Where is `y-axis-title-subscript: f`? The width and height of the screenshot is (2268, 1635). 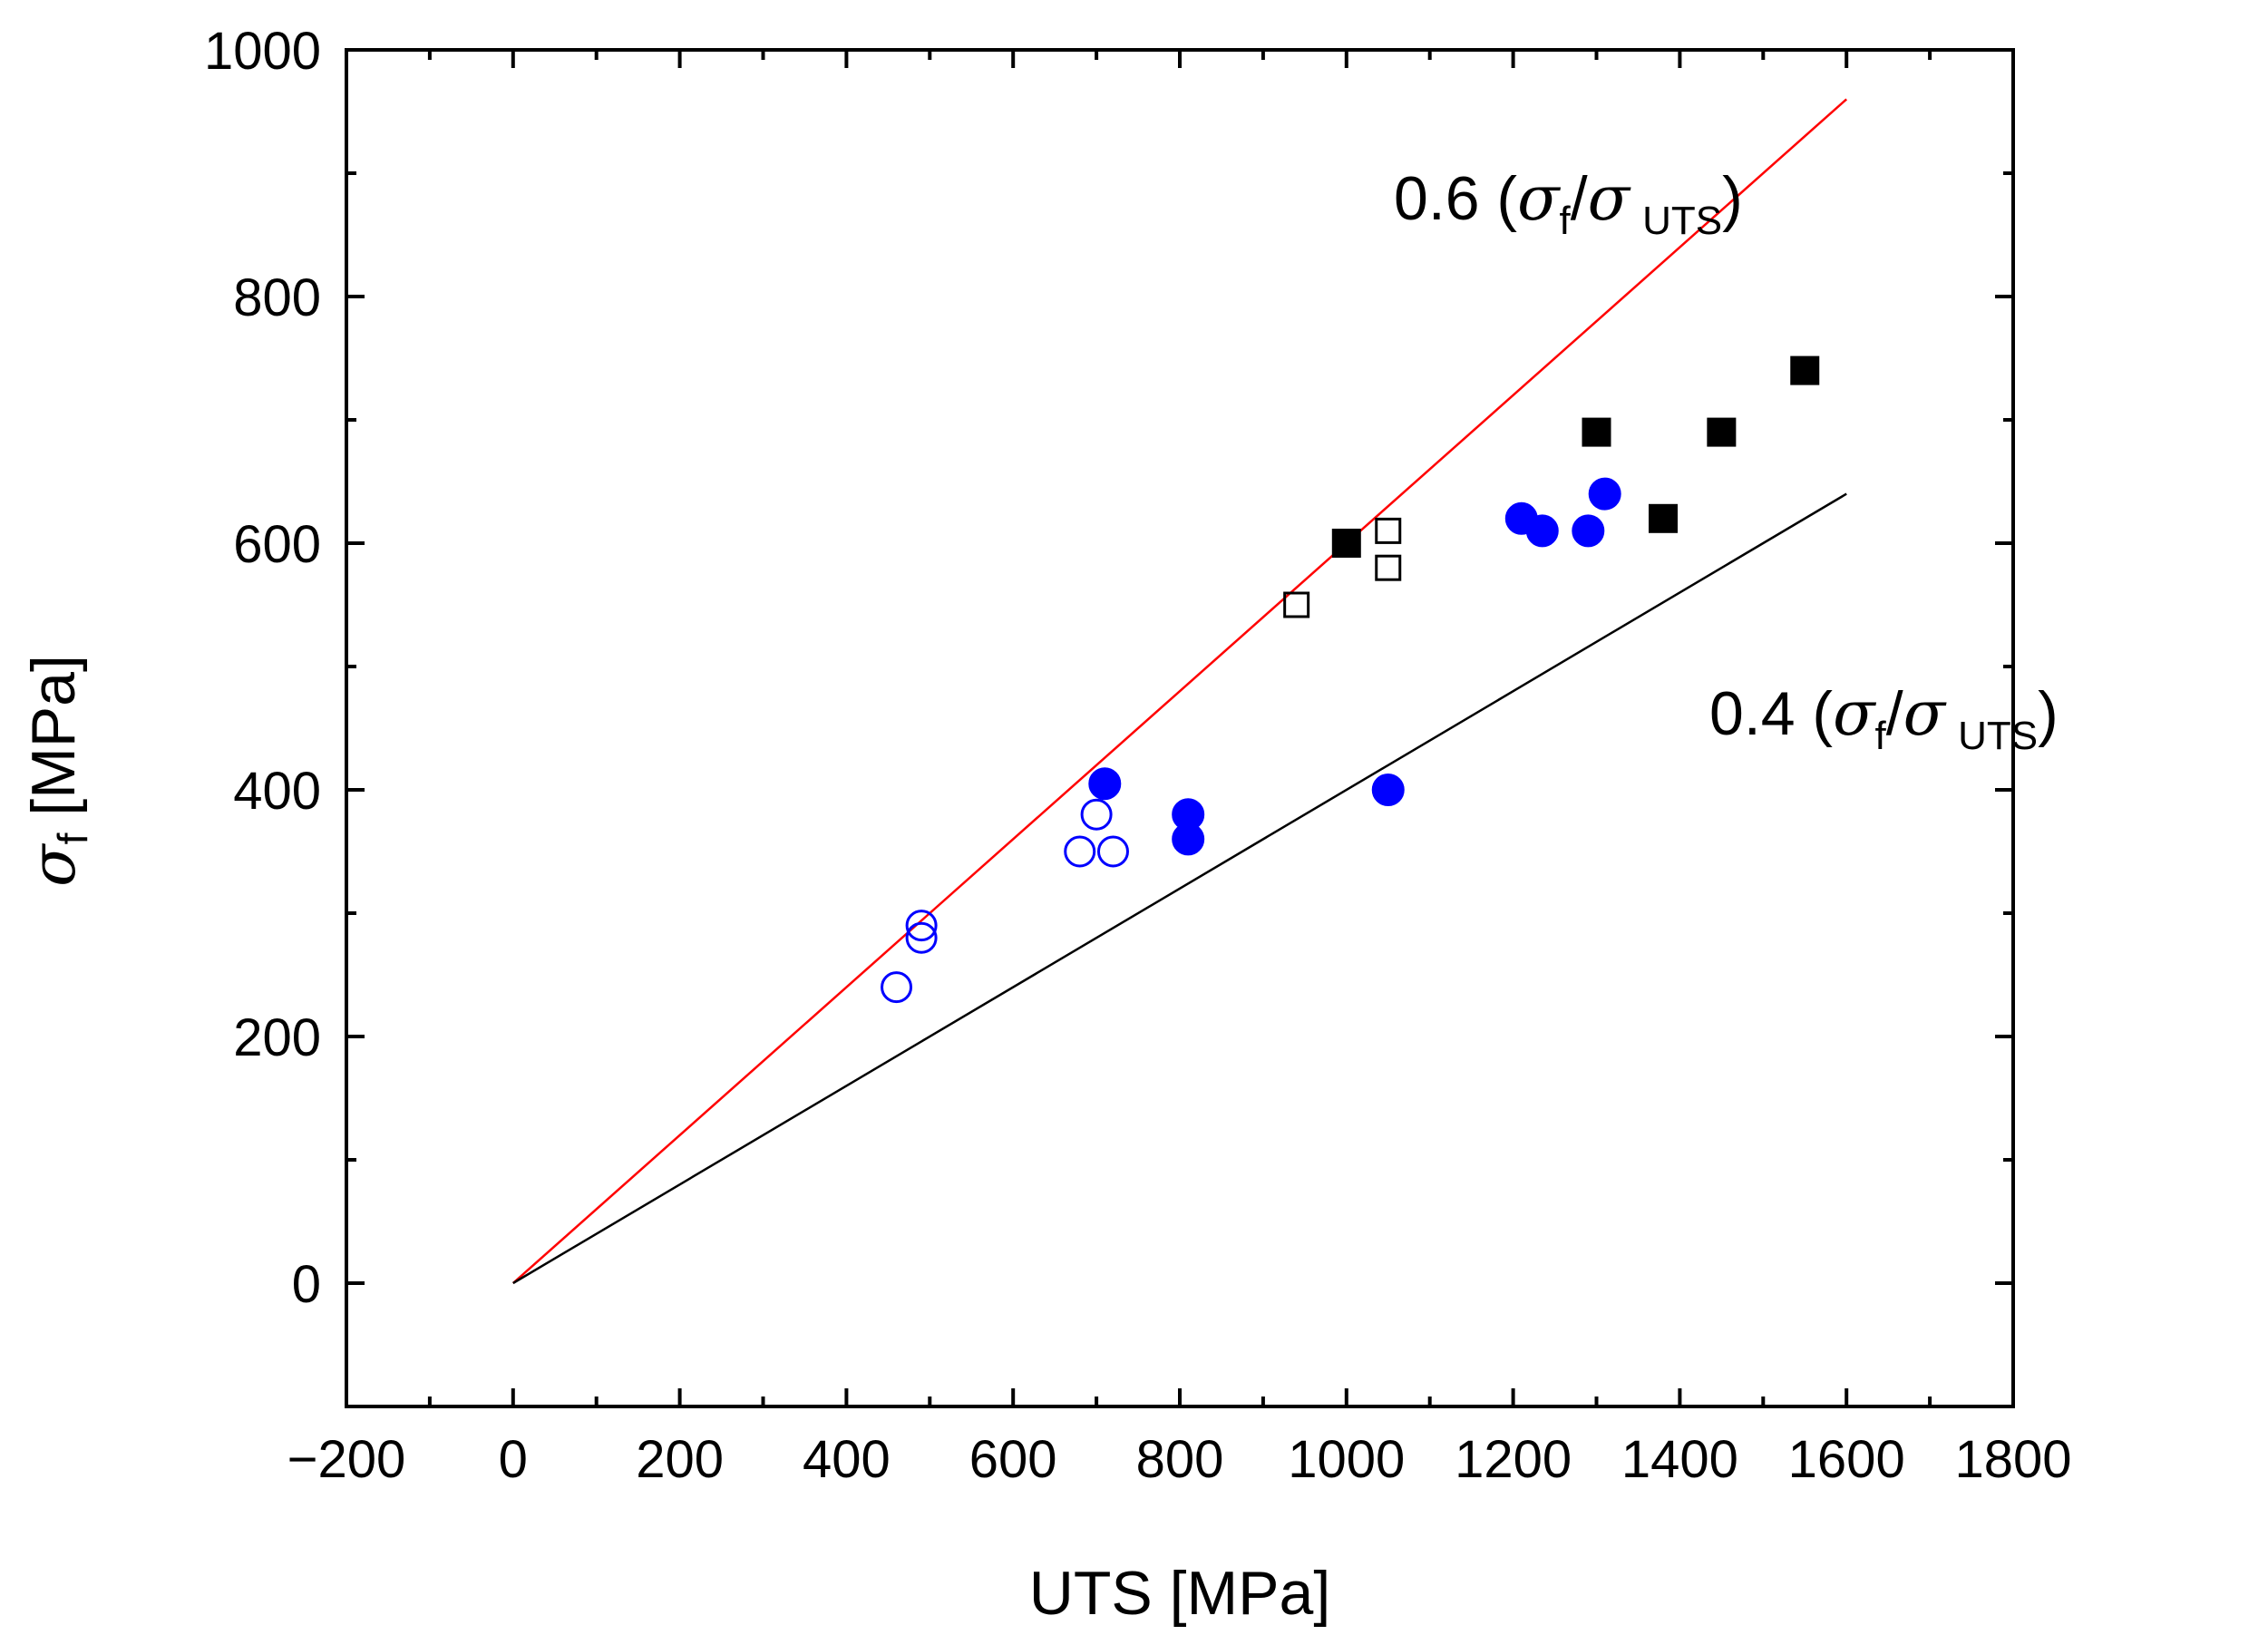 y-axis-title-subscript: f is located at coordinates (73, 838).